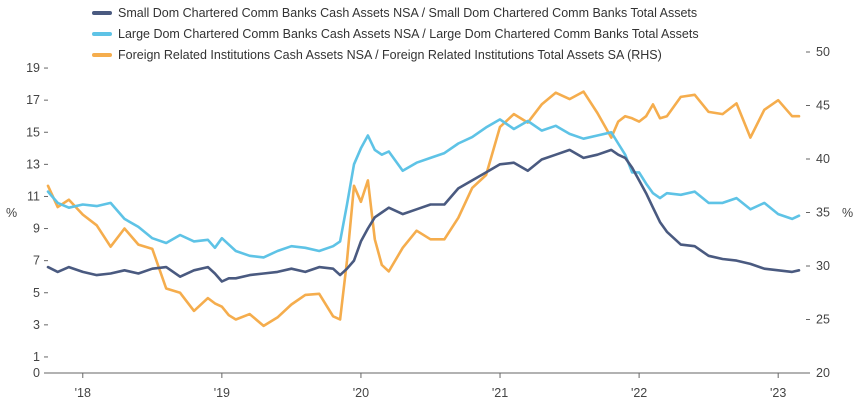 This screenshot has height=403, width=855. What do you see at coordinates (33, 100) in the screenshot?
I see `left-tick-label: 17` at bounding box center [33, 100].